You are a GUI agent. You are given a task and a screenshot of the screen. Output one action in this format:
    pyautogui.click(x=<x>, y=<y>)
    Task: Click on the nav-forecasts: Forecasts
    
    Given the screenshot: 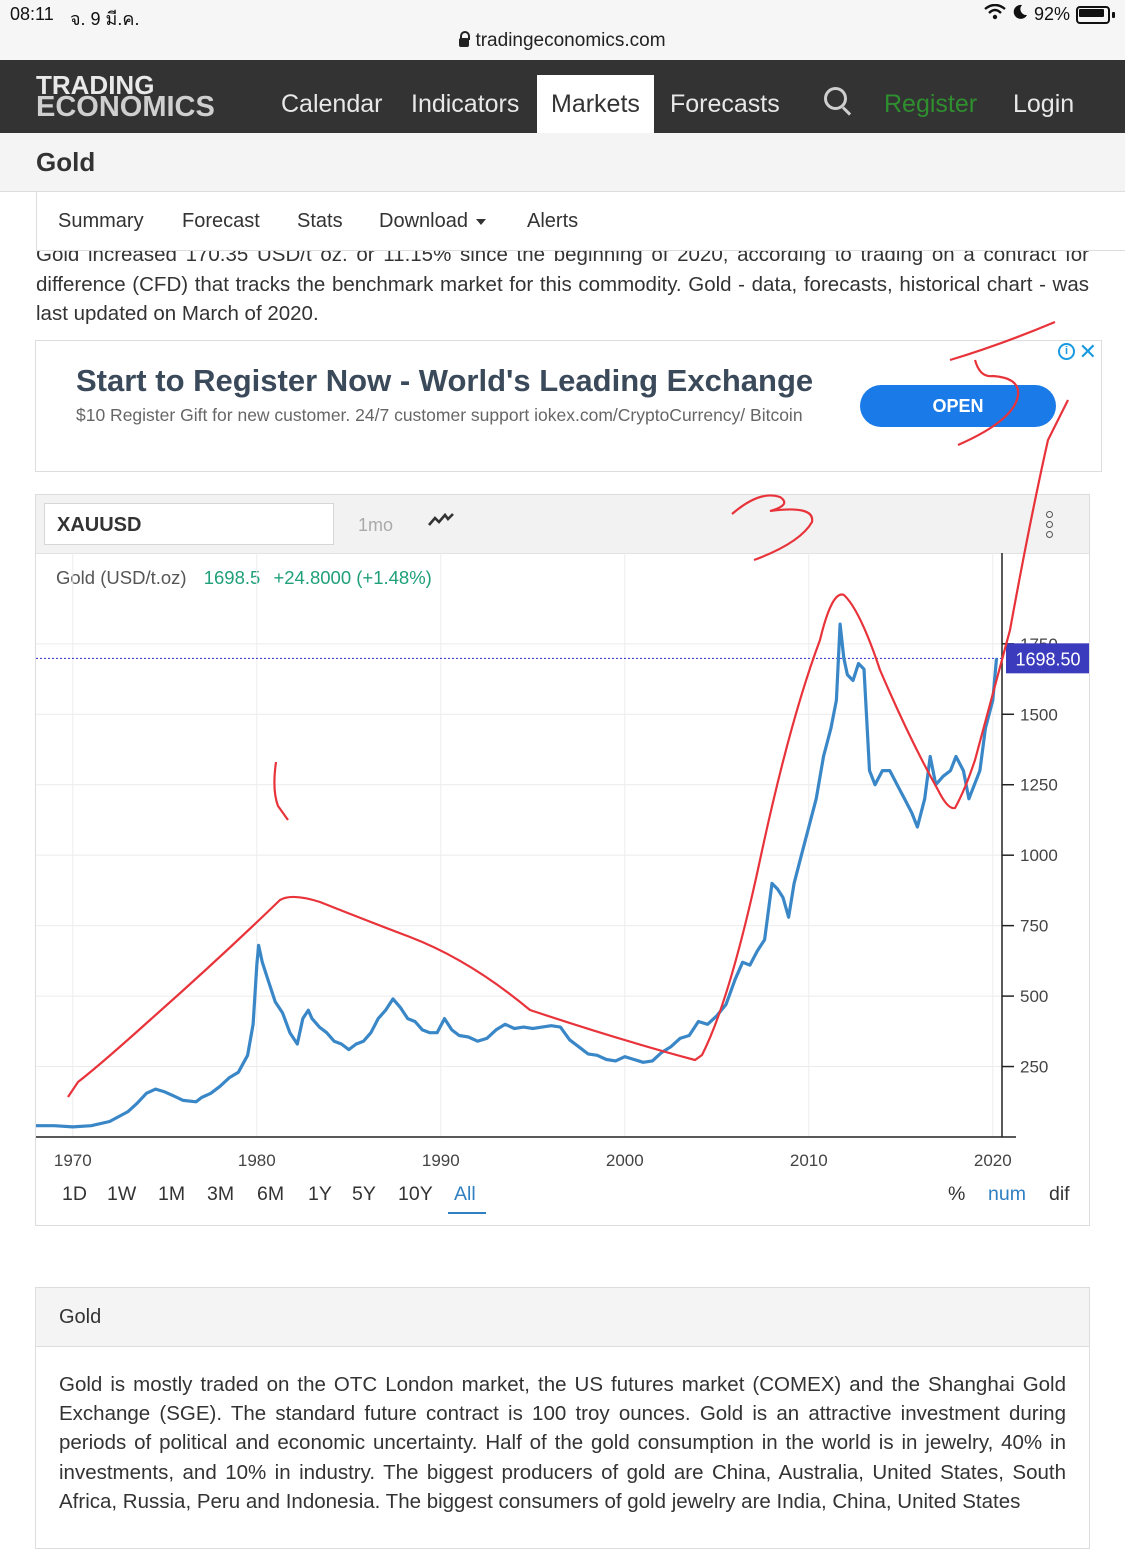 What is the action you would take?
    pyautogui.click(x=725, y=104)
    